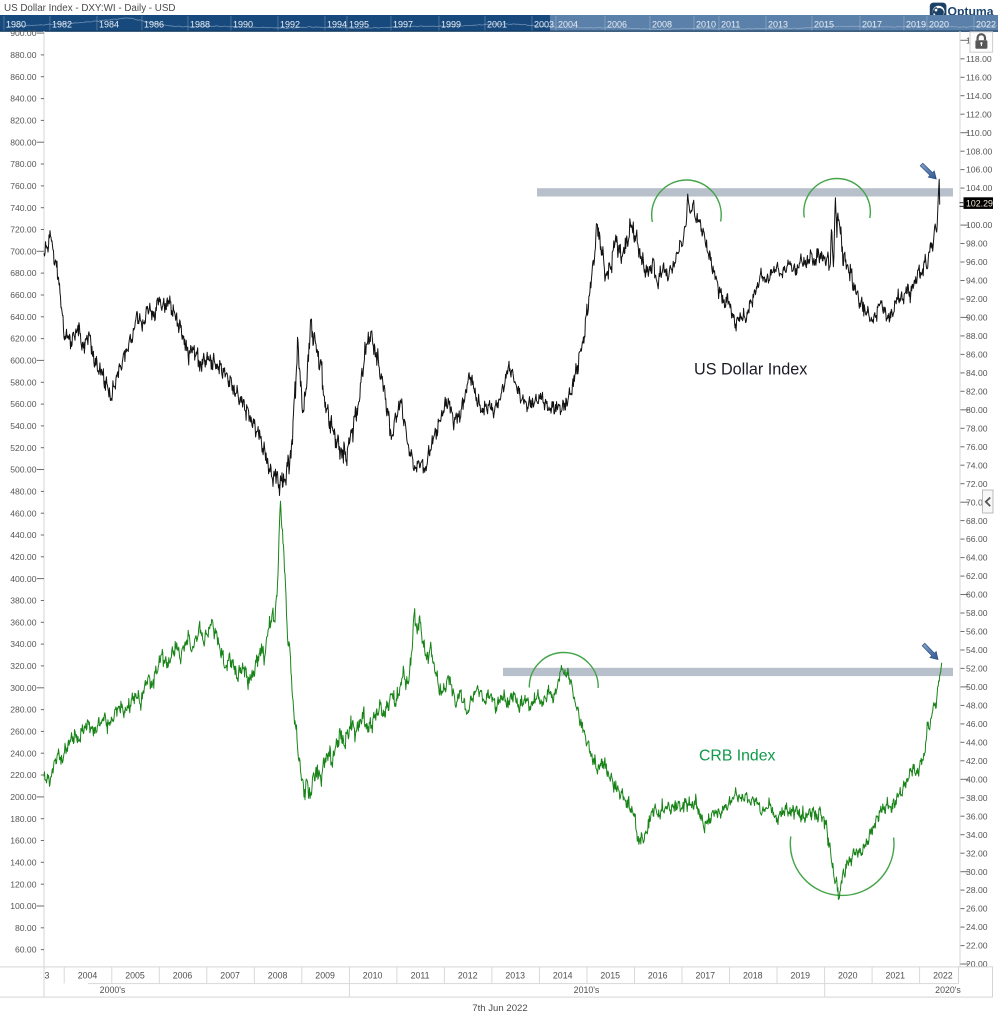 Image resolution: width=998 pixels, height=1024 pixels. I want to click on svg-text: 62.00, so click(977, 576).